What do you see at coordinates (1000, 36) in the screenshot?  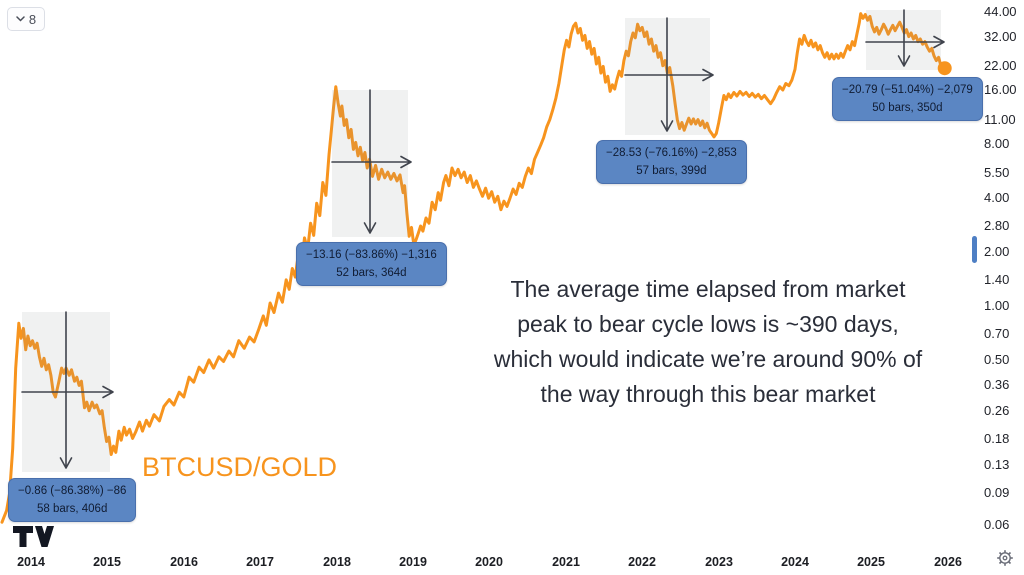 I see `price-tick-label: 32.00` at bounding box center [1000, 36].